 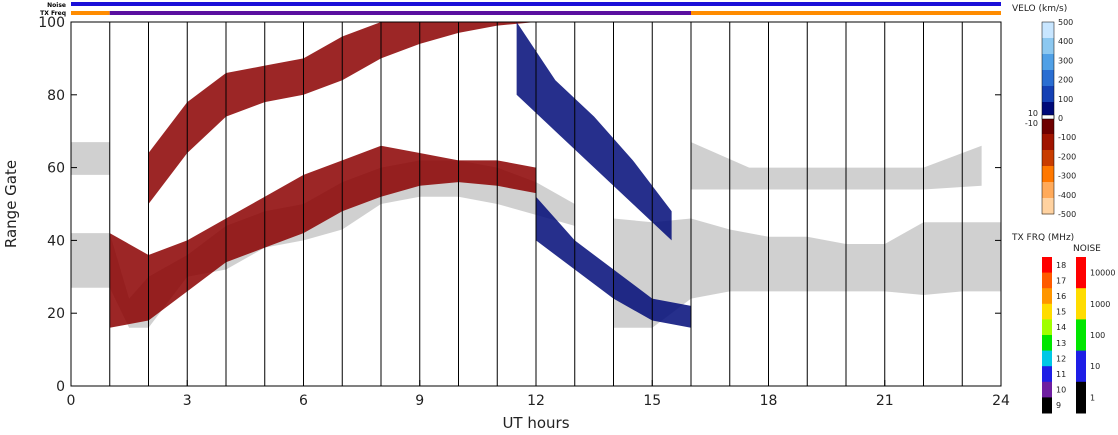 What do you see at coordinates (1042, 238) in the screenshot?
I see `txfreq-colorbar-title: TX FRQ (MHz)` at bounding box center [1042, 238].